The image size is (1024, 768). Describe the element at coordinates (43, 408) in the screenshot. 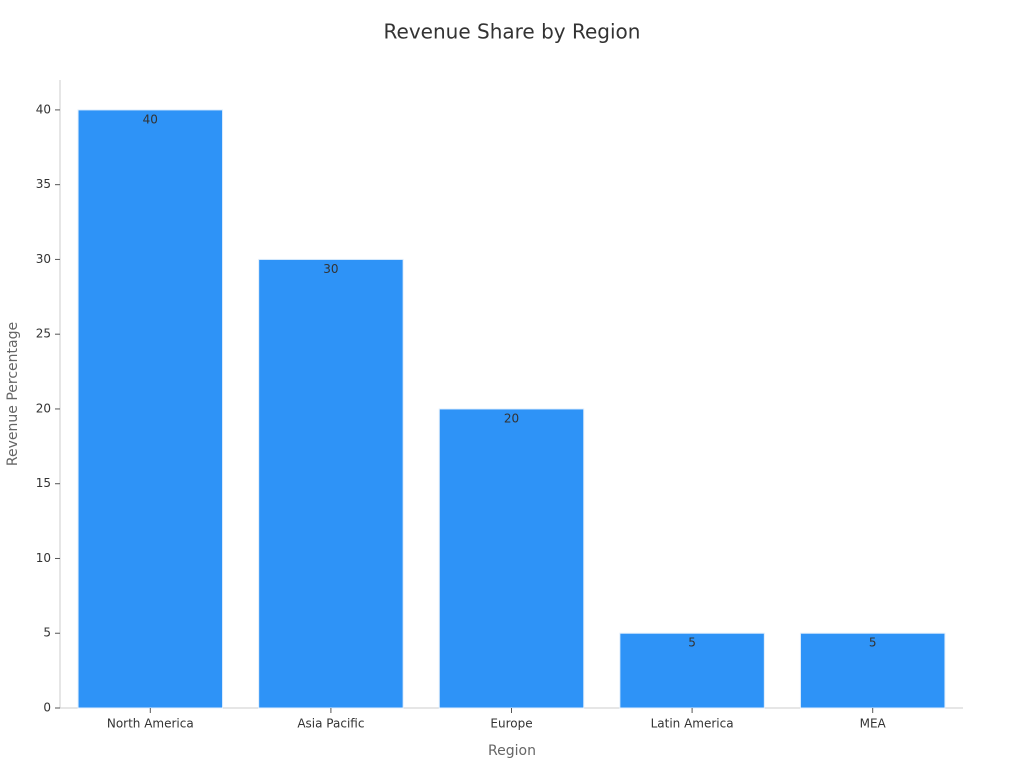

I see `y-tick-label: 20` at that location.